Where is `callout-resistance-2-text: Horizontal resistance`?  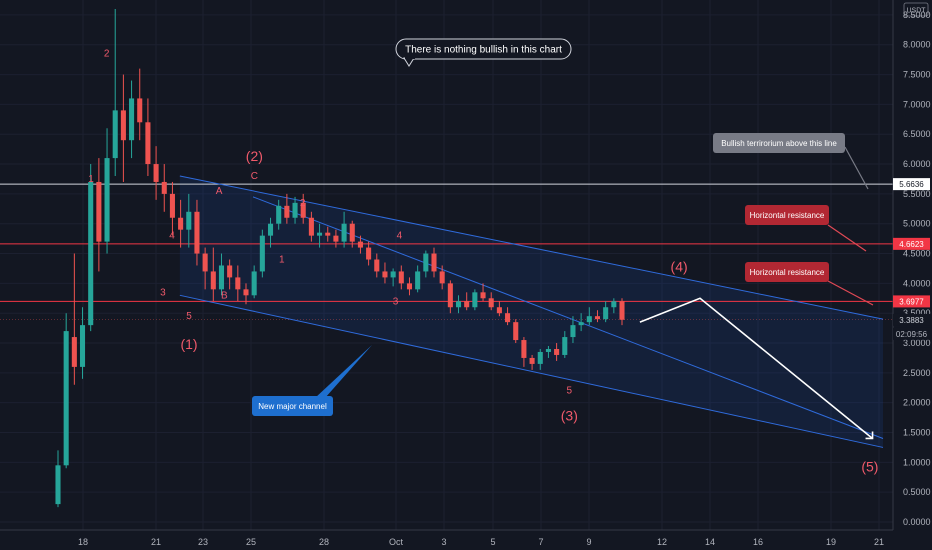 callout-resistance-2-text: Horizontal resistance is located at coordinates (787, 272).